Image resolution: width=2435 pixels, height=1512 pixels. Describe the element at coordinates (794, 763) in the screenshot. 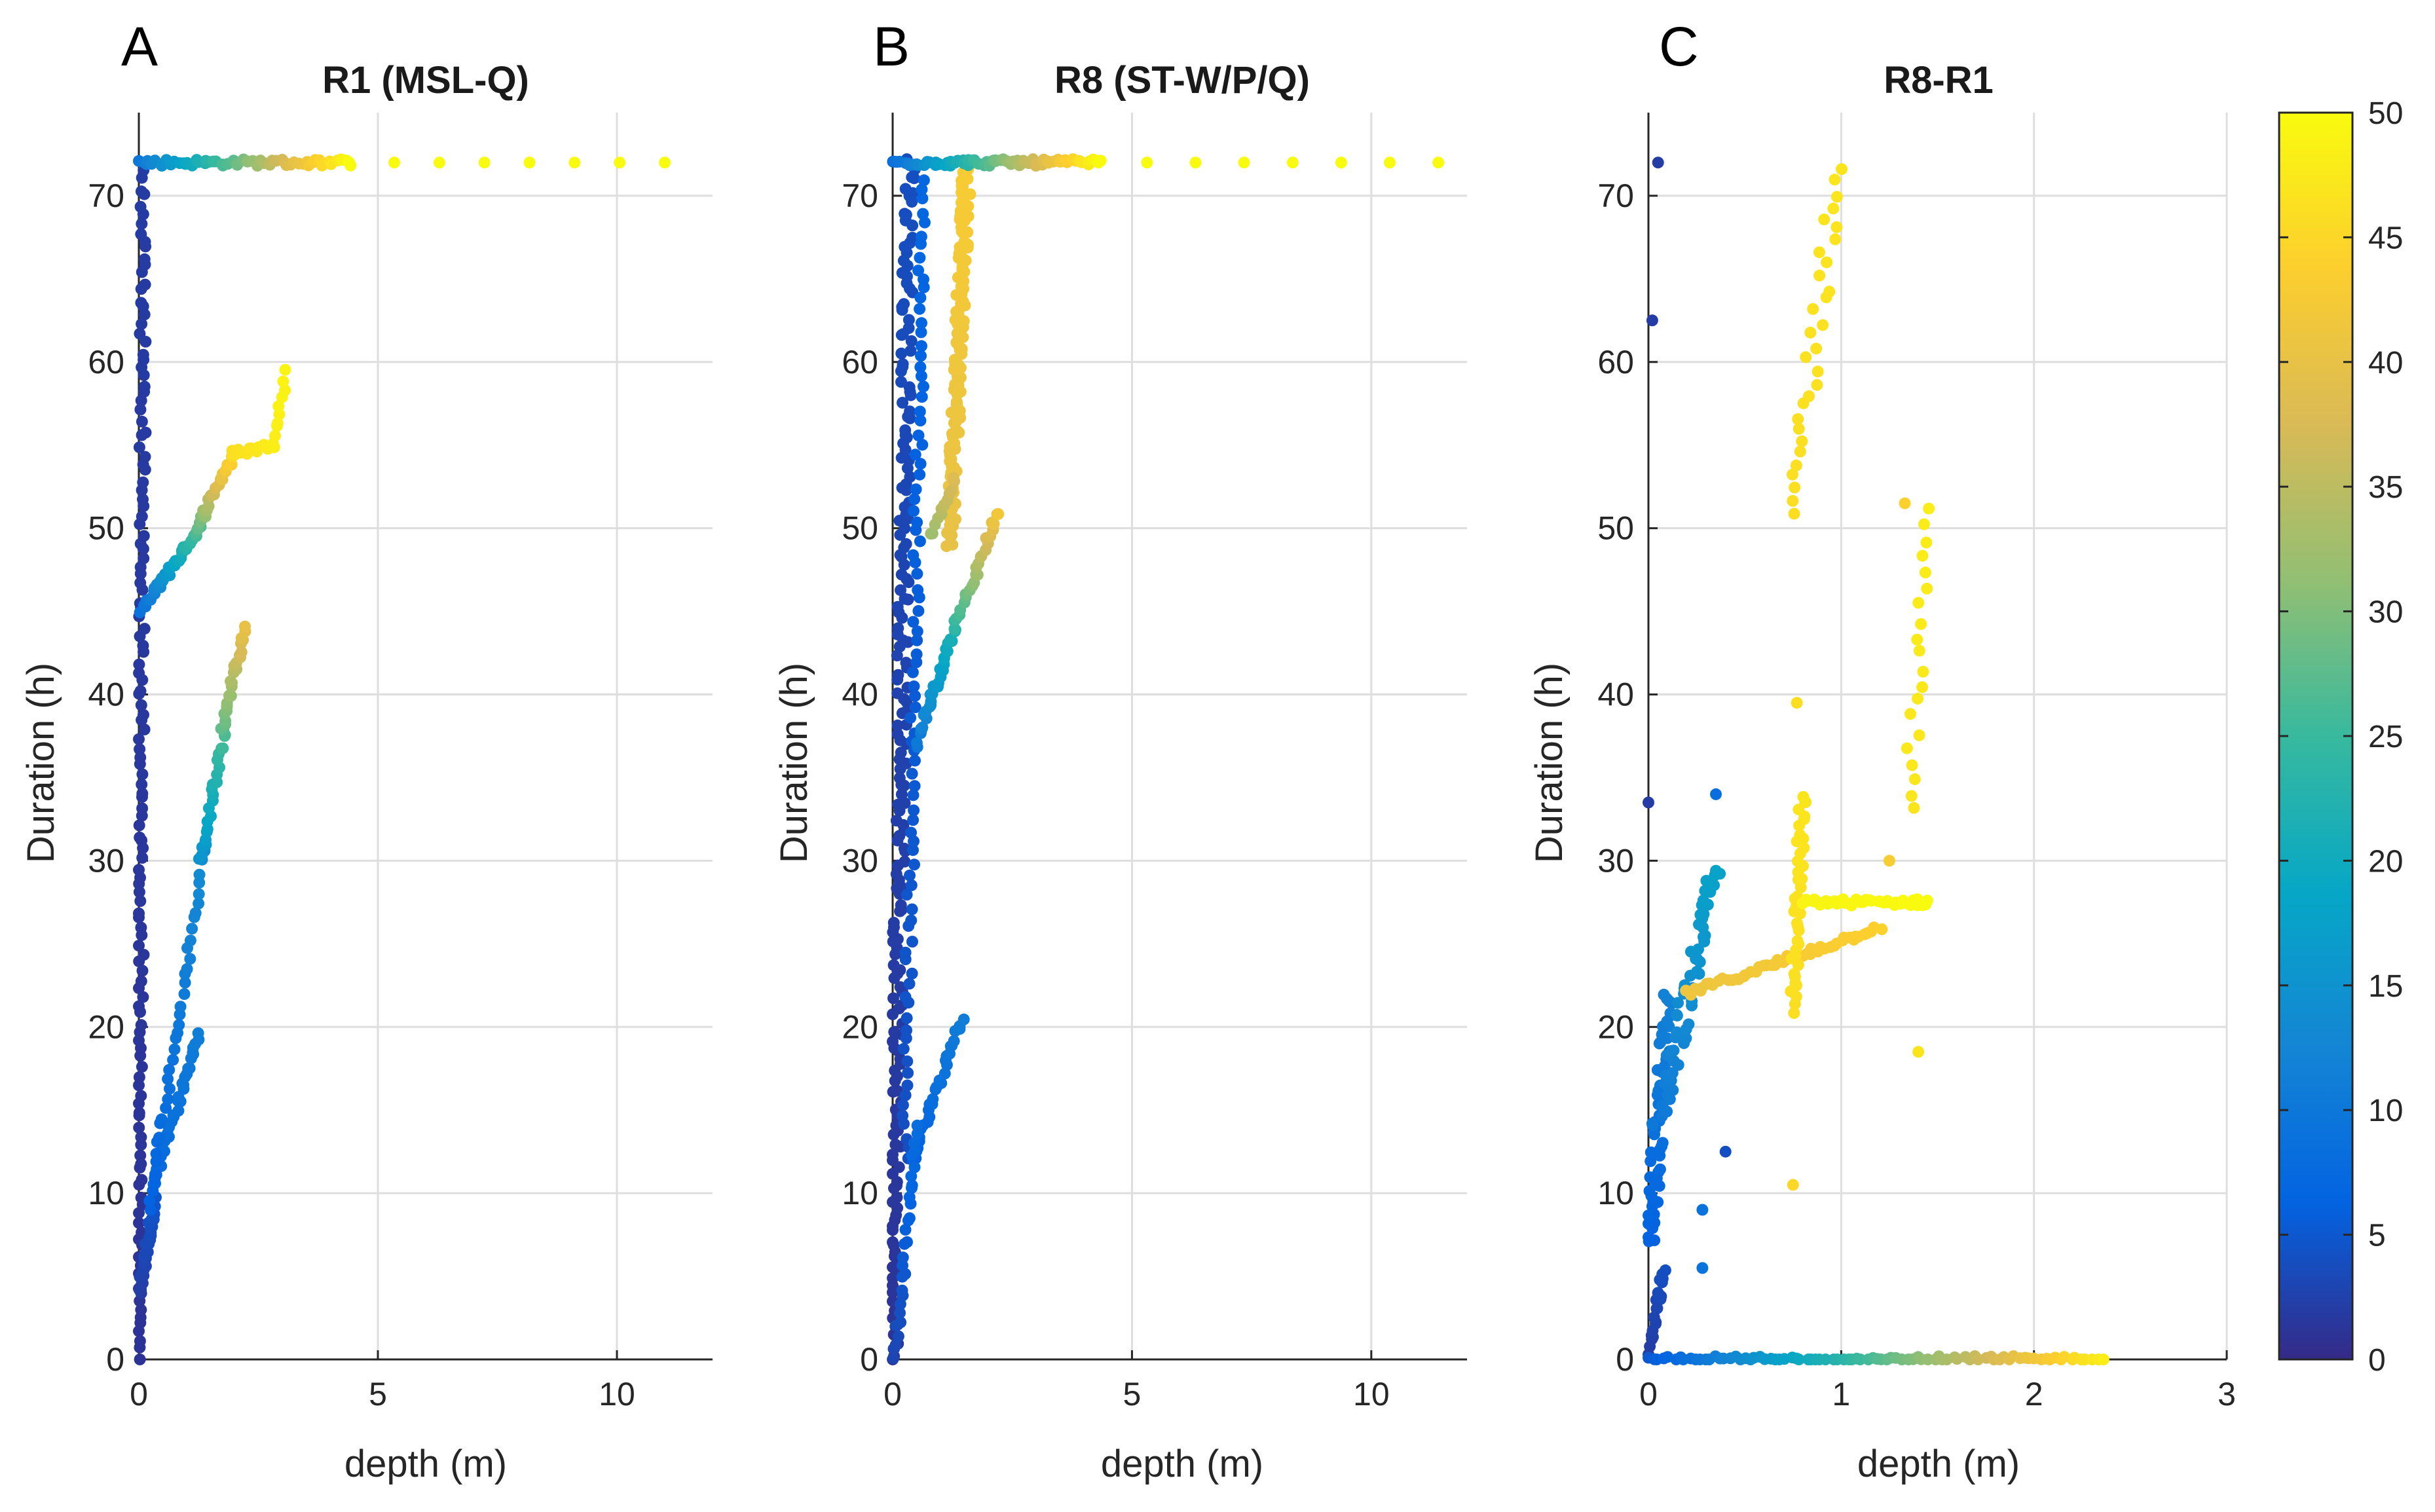

I see `panel-b-y-axis-label: Duration (h)` at that location.